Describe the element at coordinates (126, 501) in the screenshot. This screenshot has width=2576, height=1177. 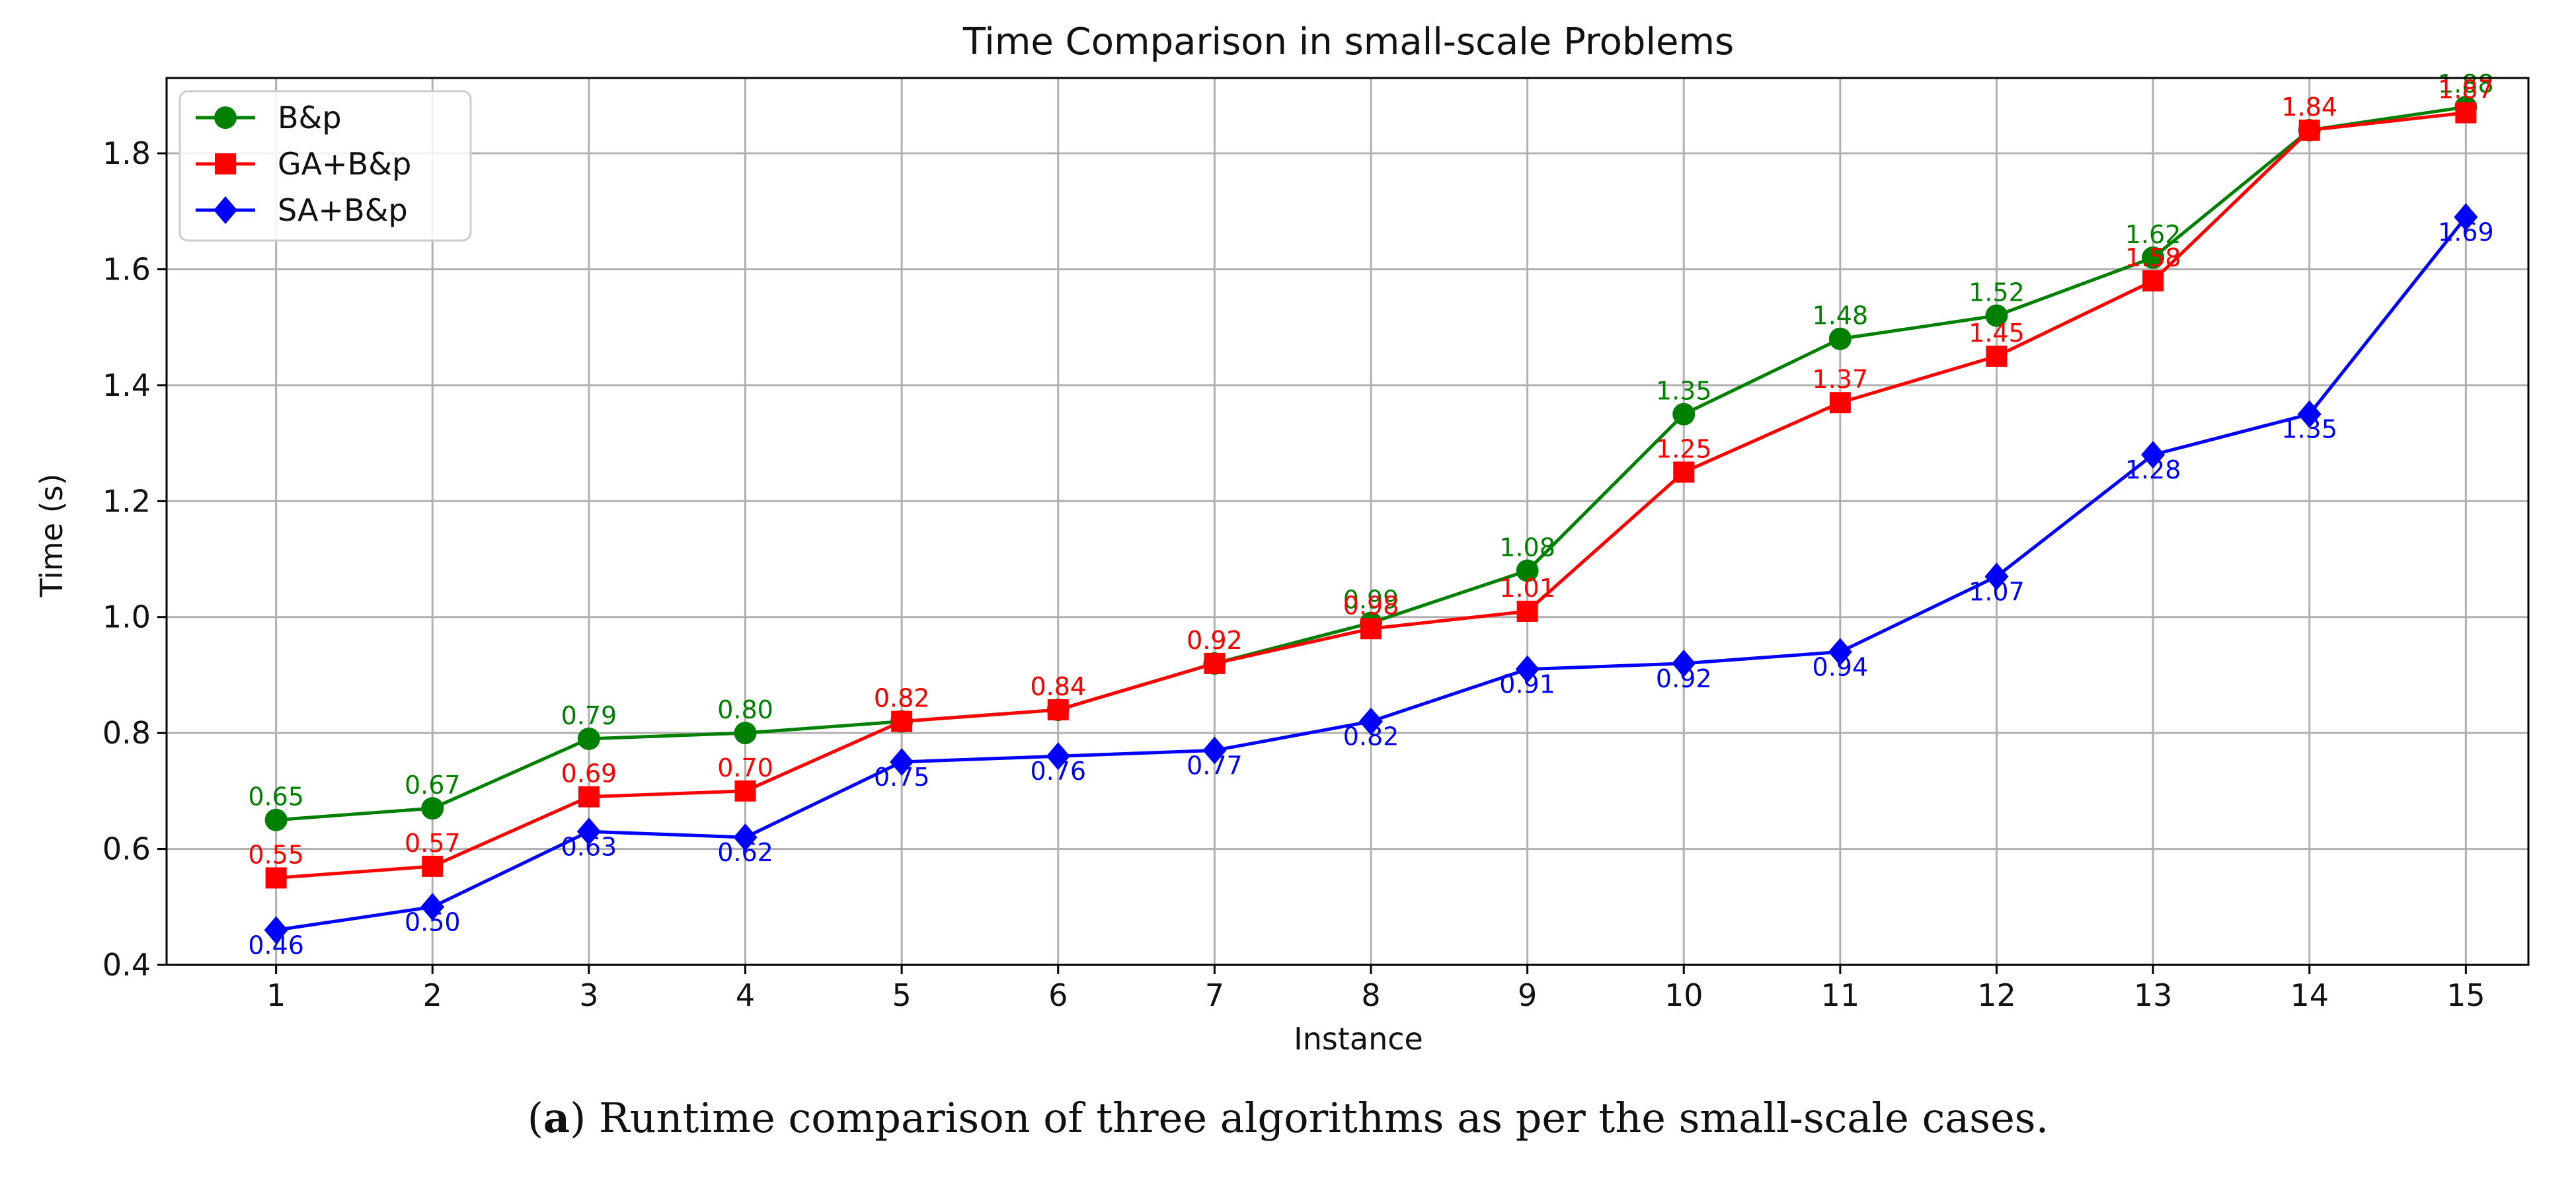
I see `y-tick-label: 1.2` at that location.